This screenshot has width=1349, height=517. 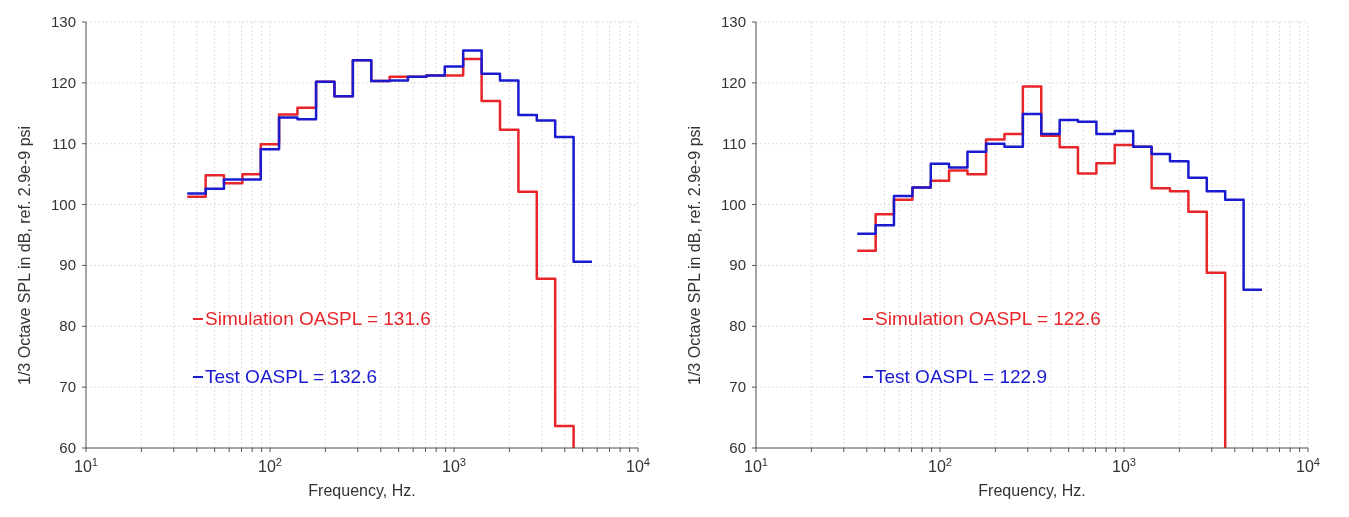 I want to click on legend-label: Simulation OASPL = 122.6, so click(x=988, y=319).